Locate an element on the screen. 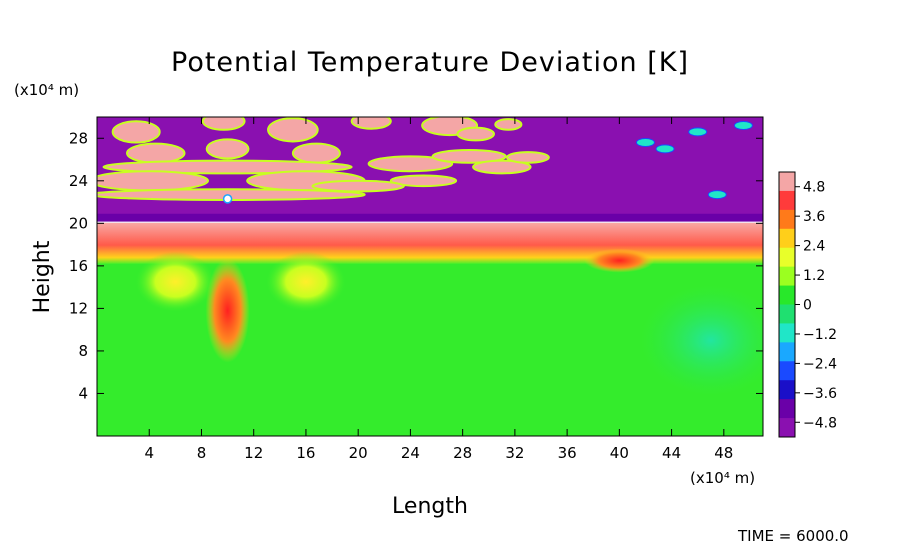 Image resolution: width=904 pixels, height=544 pixels. colorbar-label--1.2: −1.2 is located at coordinates (820, 335).